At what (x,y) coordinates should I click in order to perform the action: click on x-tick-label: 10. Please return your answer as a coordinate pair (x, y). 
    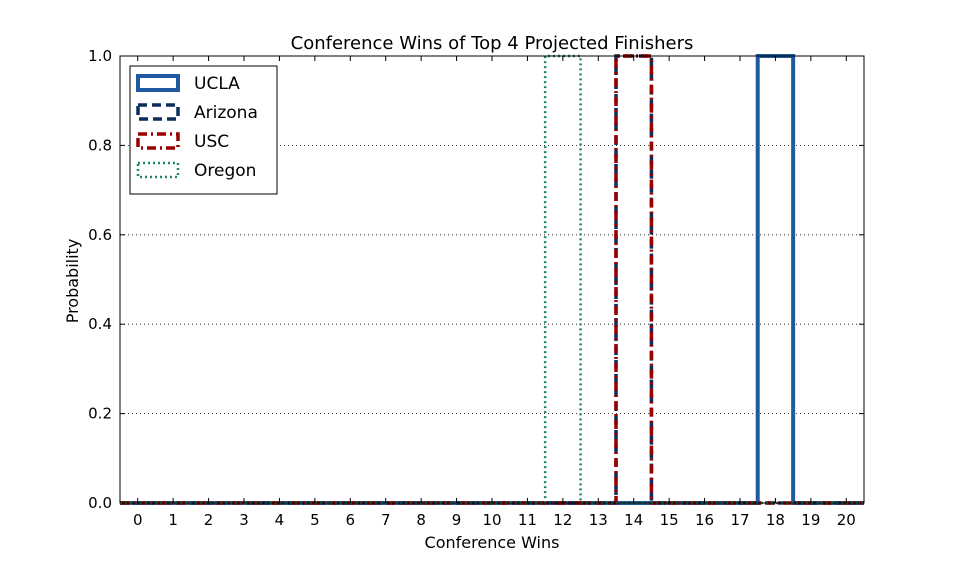
    Looking at the image, I should click on (491, 520).